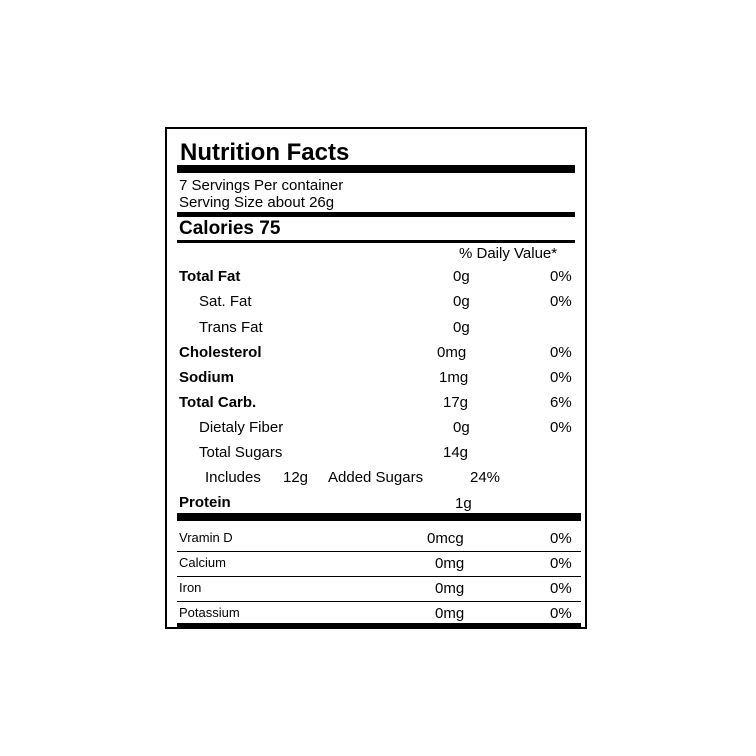 This screenshot has height=756, width=756. I want to click on vitamin-name: Vramin D, so click(206, 537).